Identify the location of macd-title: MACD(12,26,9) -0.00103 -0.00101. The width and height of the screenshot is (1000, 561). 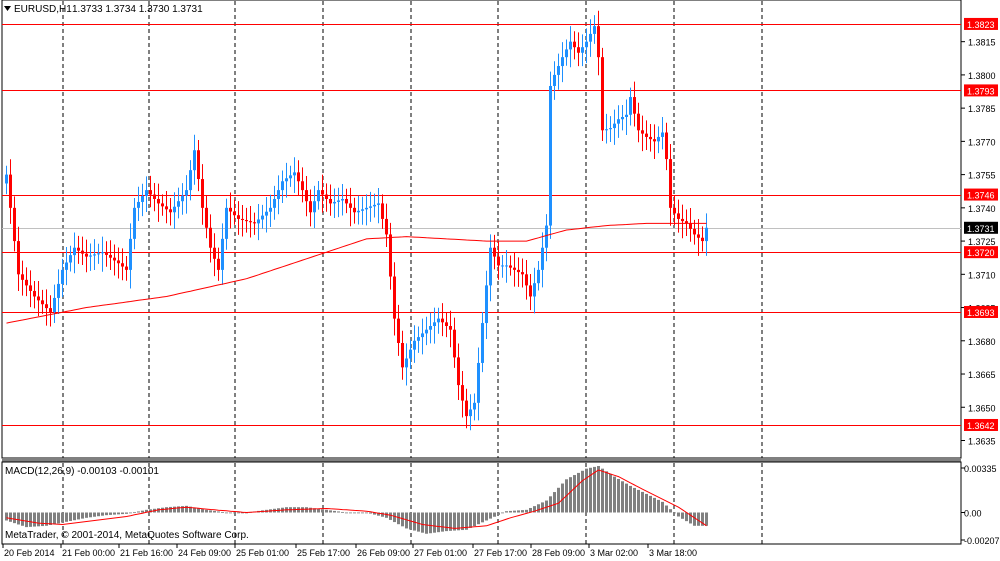
(82, 471).